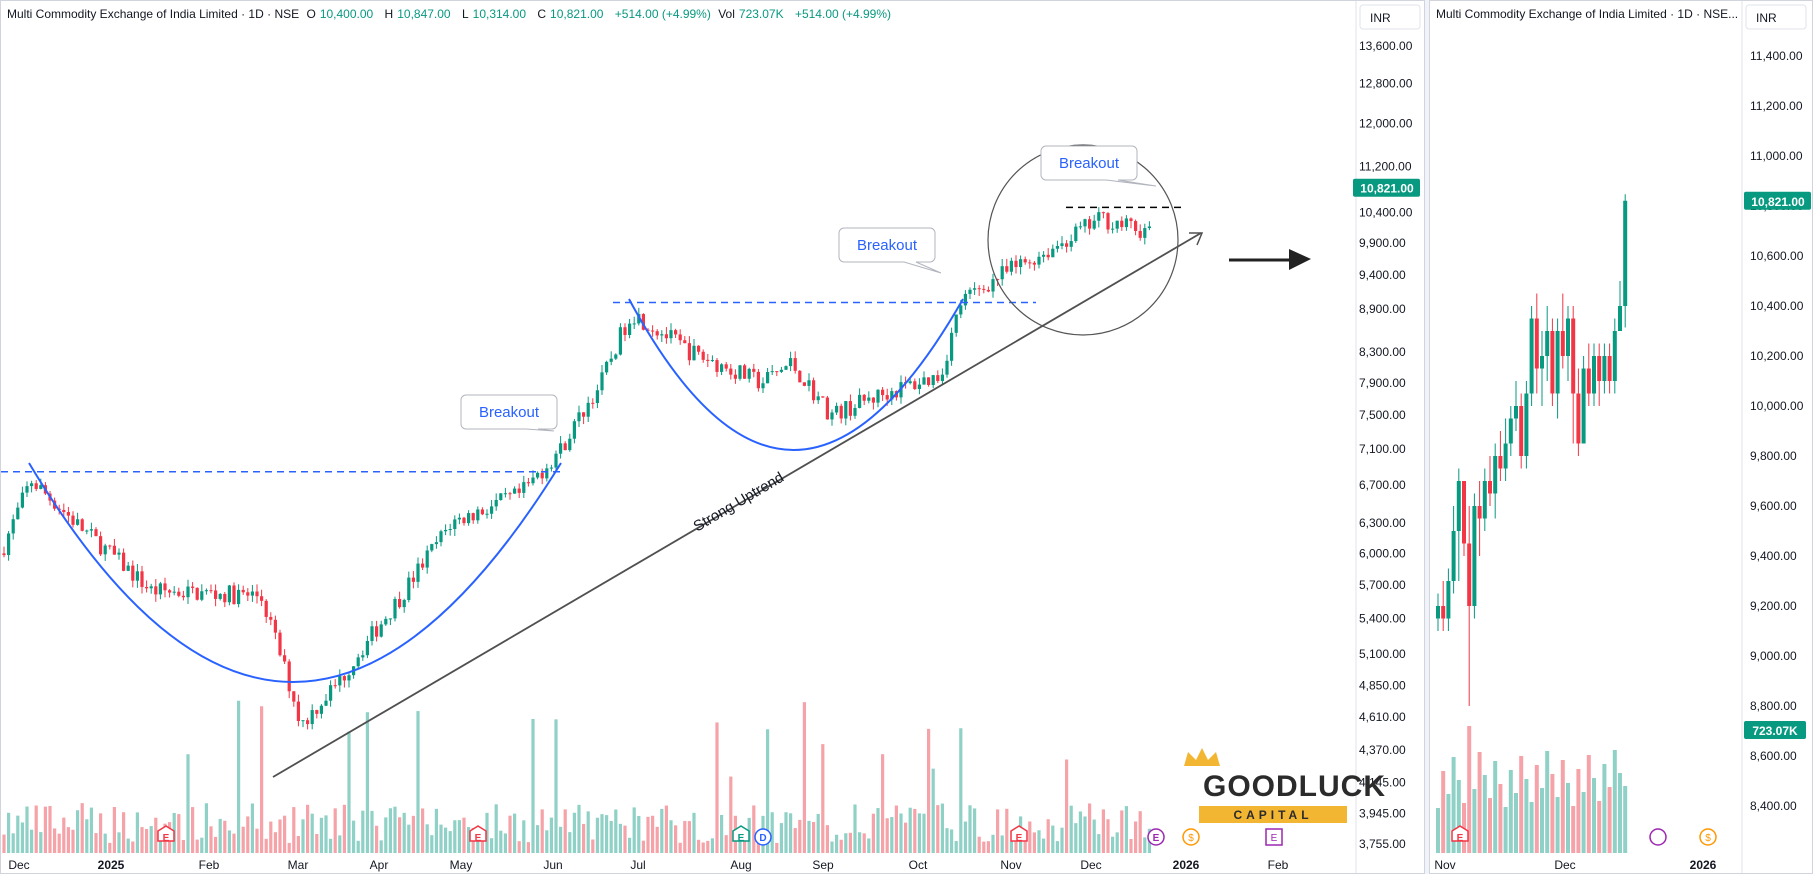  What do you see at coordinates (1382, 585) in the screenshot?
I see `y-tick-label: 5,700.00` at bounding box center [1382, 585].